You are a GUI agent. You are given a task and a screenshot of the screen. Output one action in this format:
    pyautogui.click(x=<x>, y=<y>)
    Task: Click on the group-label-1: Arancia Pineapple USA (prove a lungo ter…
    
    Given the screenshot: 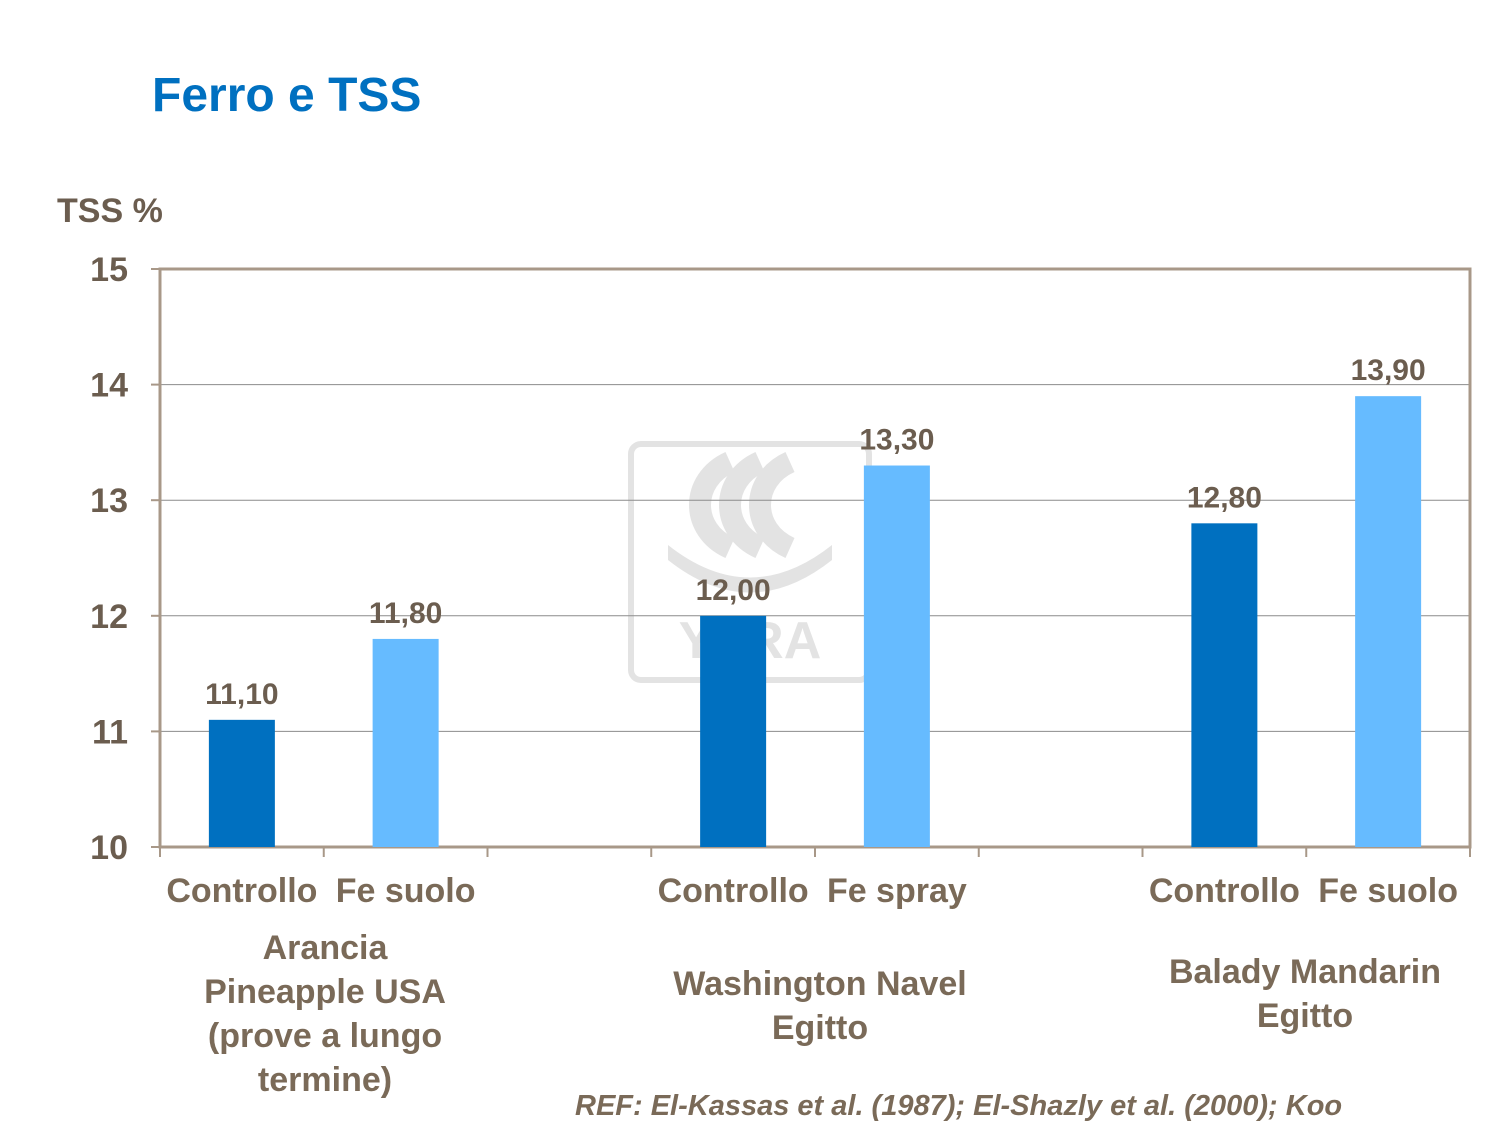 What is the action you would take?
    pyautogui.click(x=325, y=1014)
    